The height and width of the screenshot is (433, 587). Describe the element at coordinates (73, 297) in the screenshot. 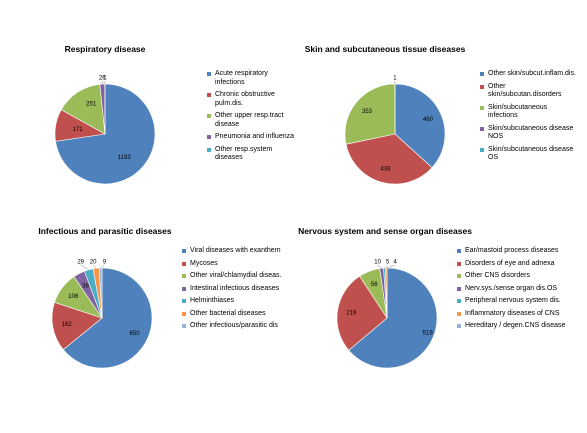

I see `data-label-other-viral-chlamydial-diseas: 106` at that location.